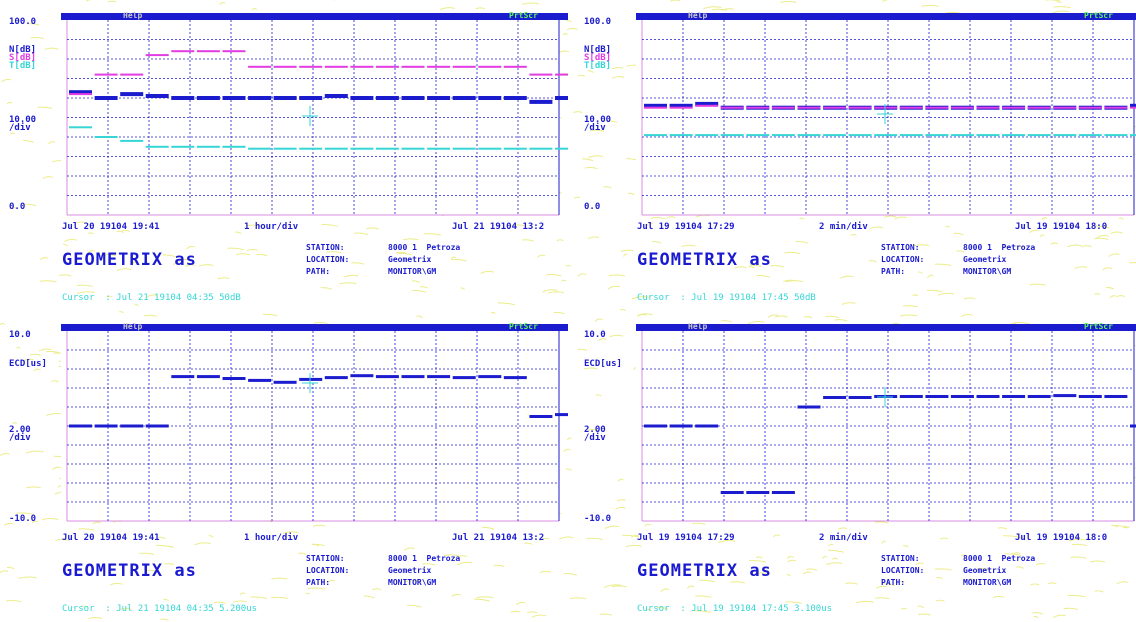 Image resolution: width=1136 pixels, height=622 pixels. Describe the element at coordinates (23, 66) in the screenshot. I see `legend-t: T[dB]` at that location.